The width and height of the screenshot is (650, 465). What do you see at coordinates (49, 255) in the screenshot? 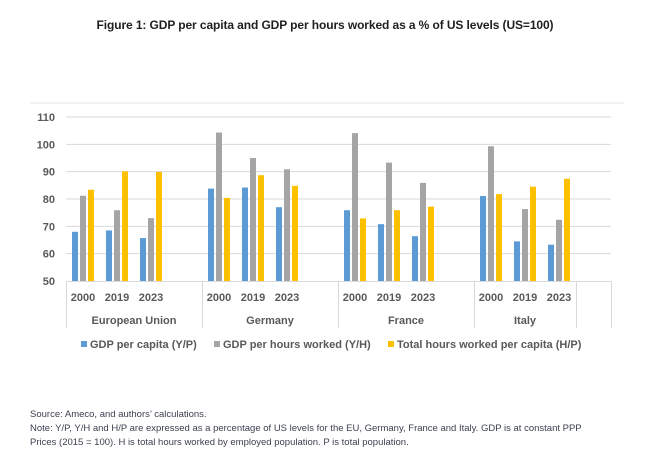
I see `y-tick-label: 60` at bounding box center [49, 255].